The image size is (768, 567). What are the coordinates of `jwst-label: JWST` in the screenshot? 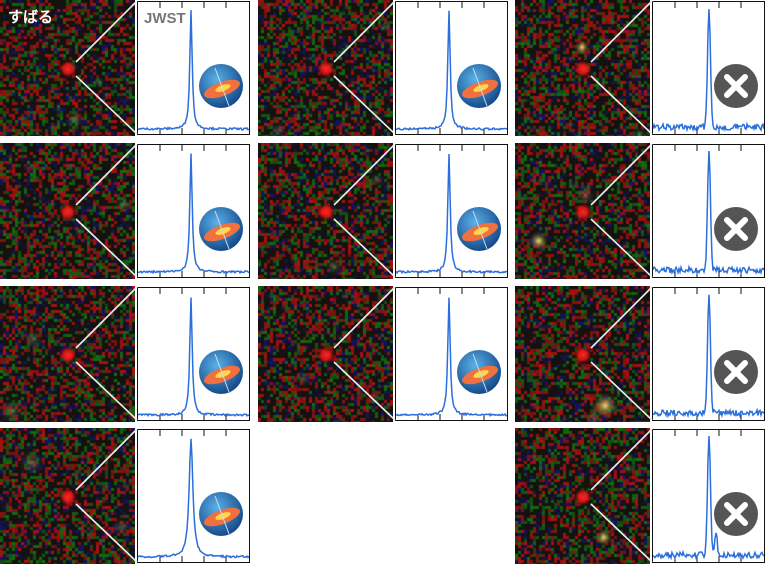 It's located at (165, 18).